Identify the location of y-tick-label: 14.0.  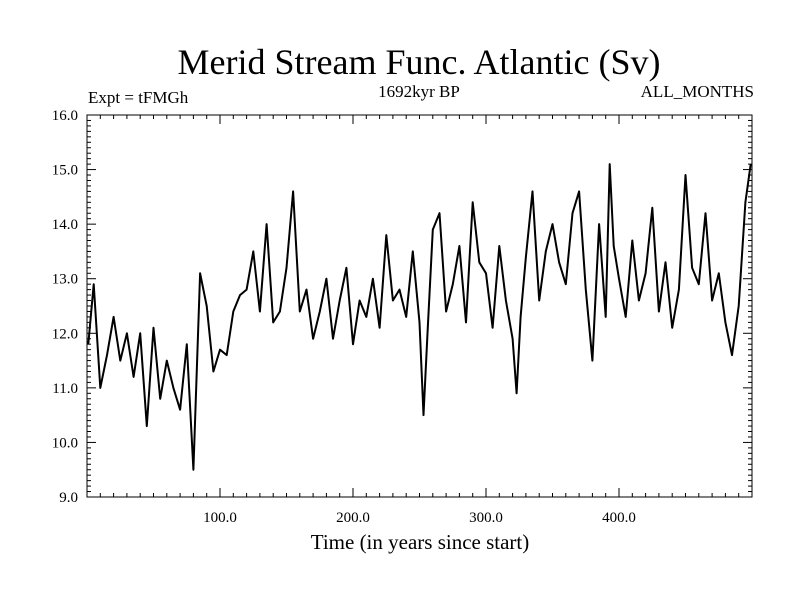
(65, 225).